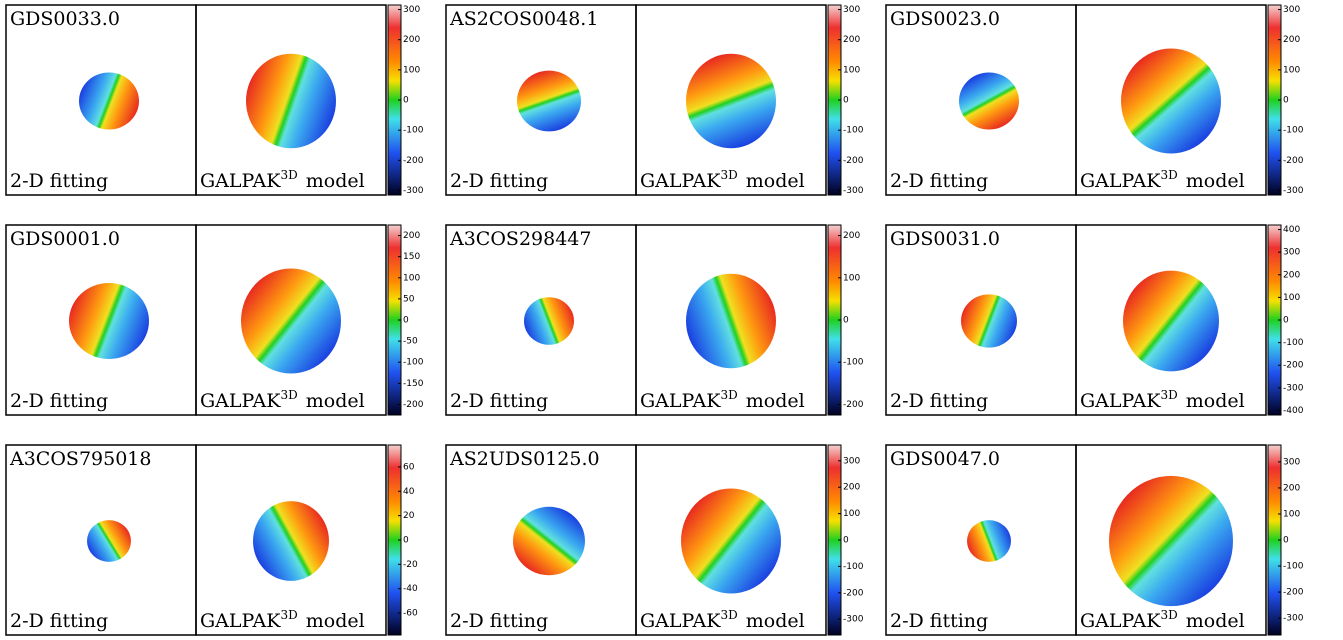  Describe the element at coordinates (1291, 230) in the screenshot. I see `colorbar-tick-label: 400` at that location.